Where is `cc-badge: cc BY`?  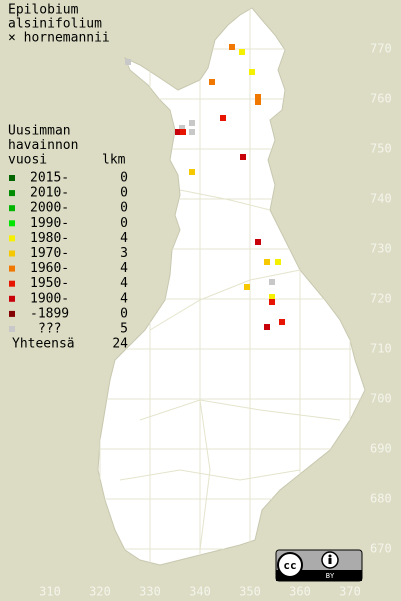
cc-badge: cc BY is located at coordinates (319, 565).